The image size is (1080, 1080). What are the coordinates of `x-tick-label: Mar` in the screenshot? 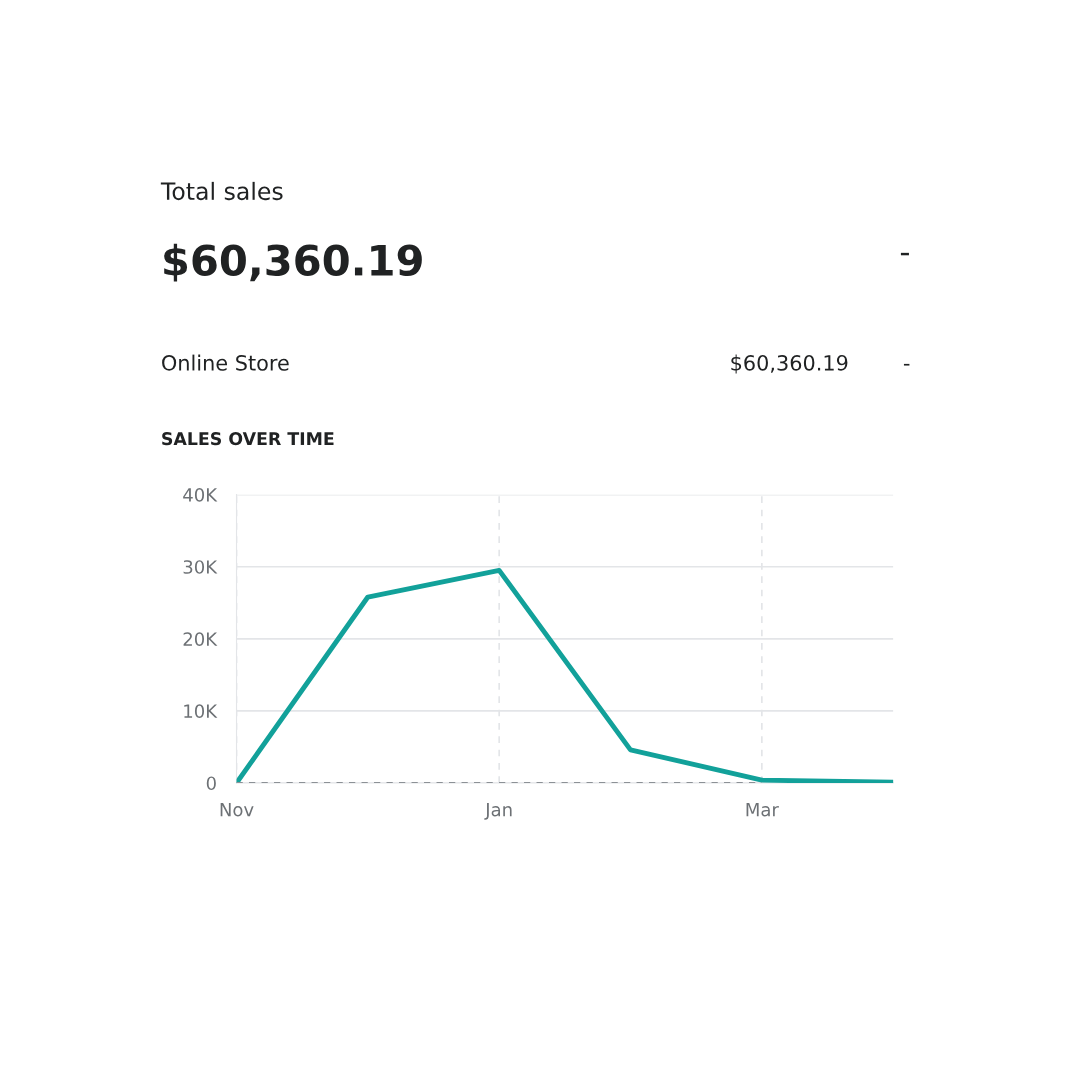 It's located at (762, 810).